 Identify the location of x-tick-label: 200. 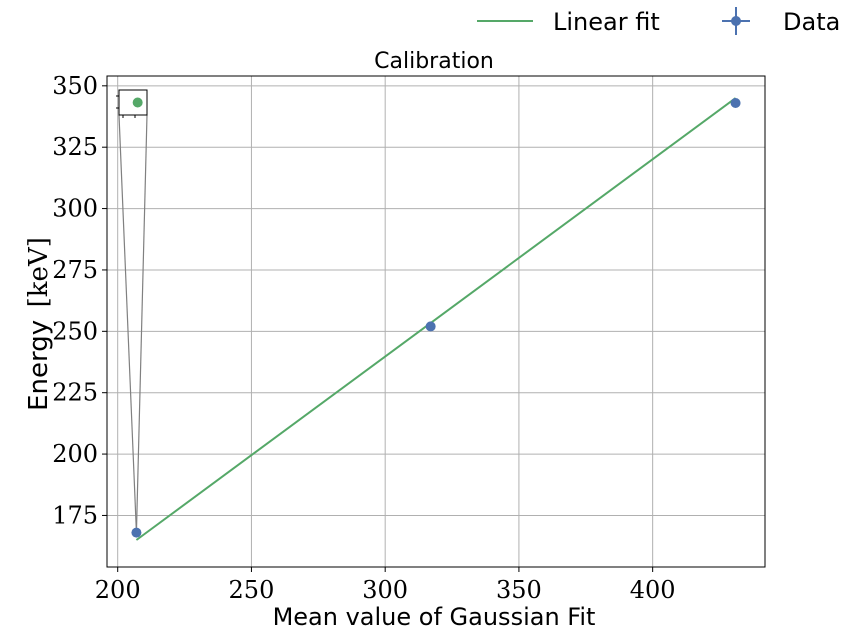
(118, 590).